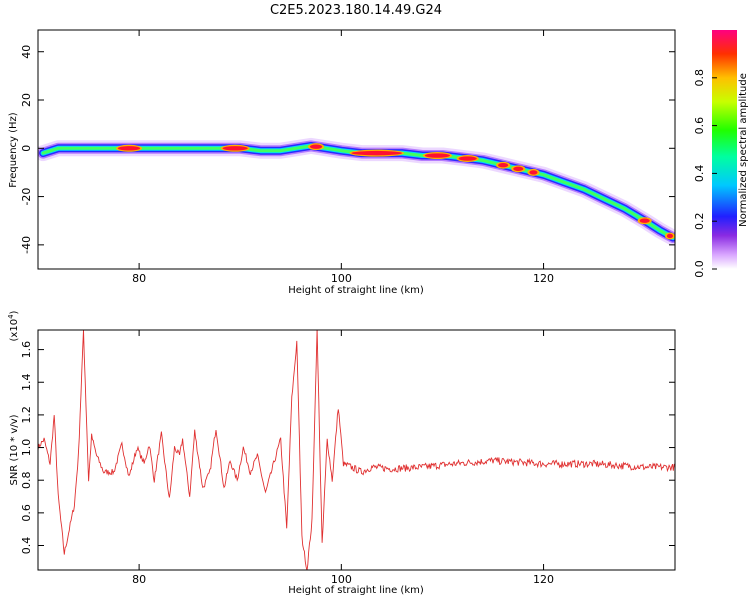  Describe the element at coordinates (699, 221) in the screenshot. I see `colorbar-tick-label-0.2: 0.2` at that location.